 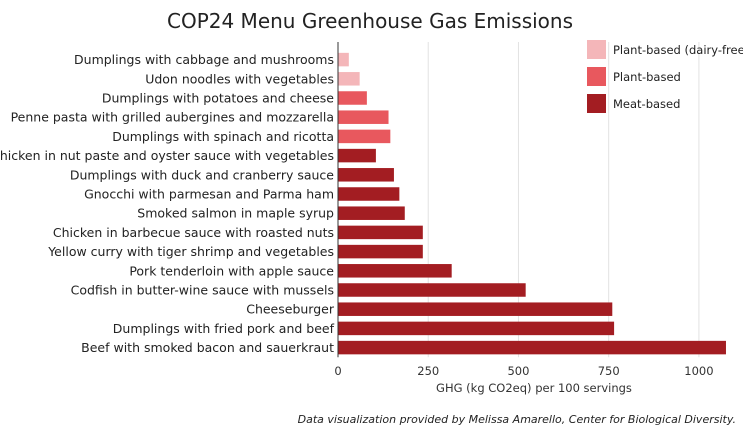 I want to click on x-tick-label: 1000, so click(x=698, y=371).